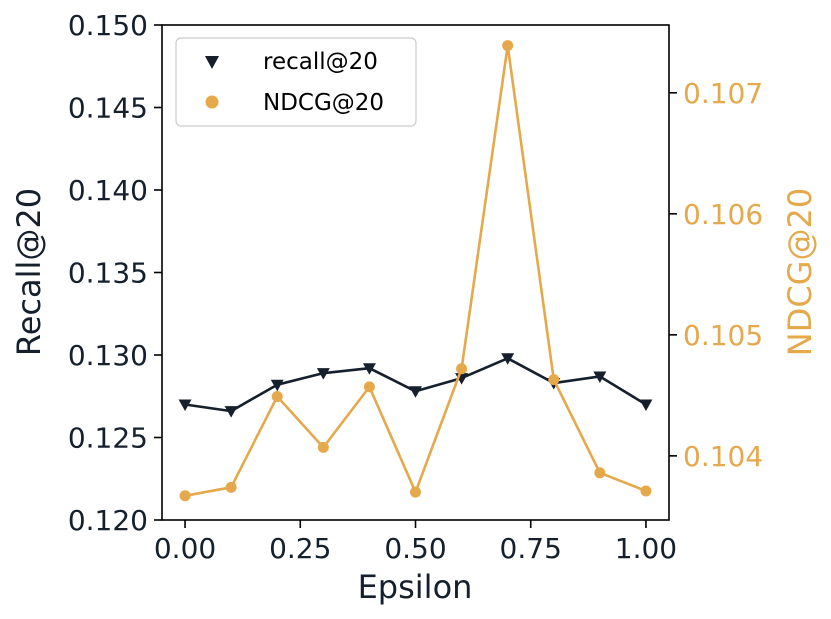 The width and height of the screenshot is (831, 619). Describe the element at coordinates (108, 108) in the screenshot. I see `y-tick-label: 0.145` at that location.